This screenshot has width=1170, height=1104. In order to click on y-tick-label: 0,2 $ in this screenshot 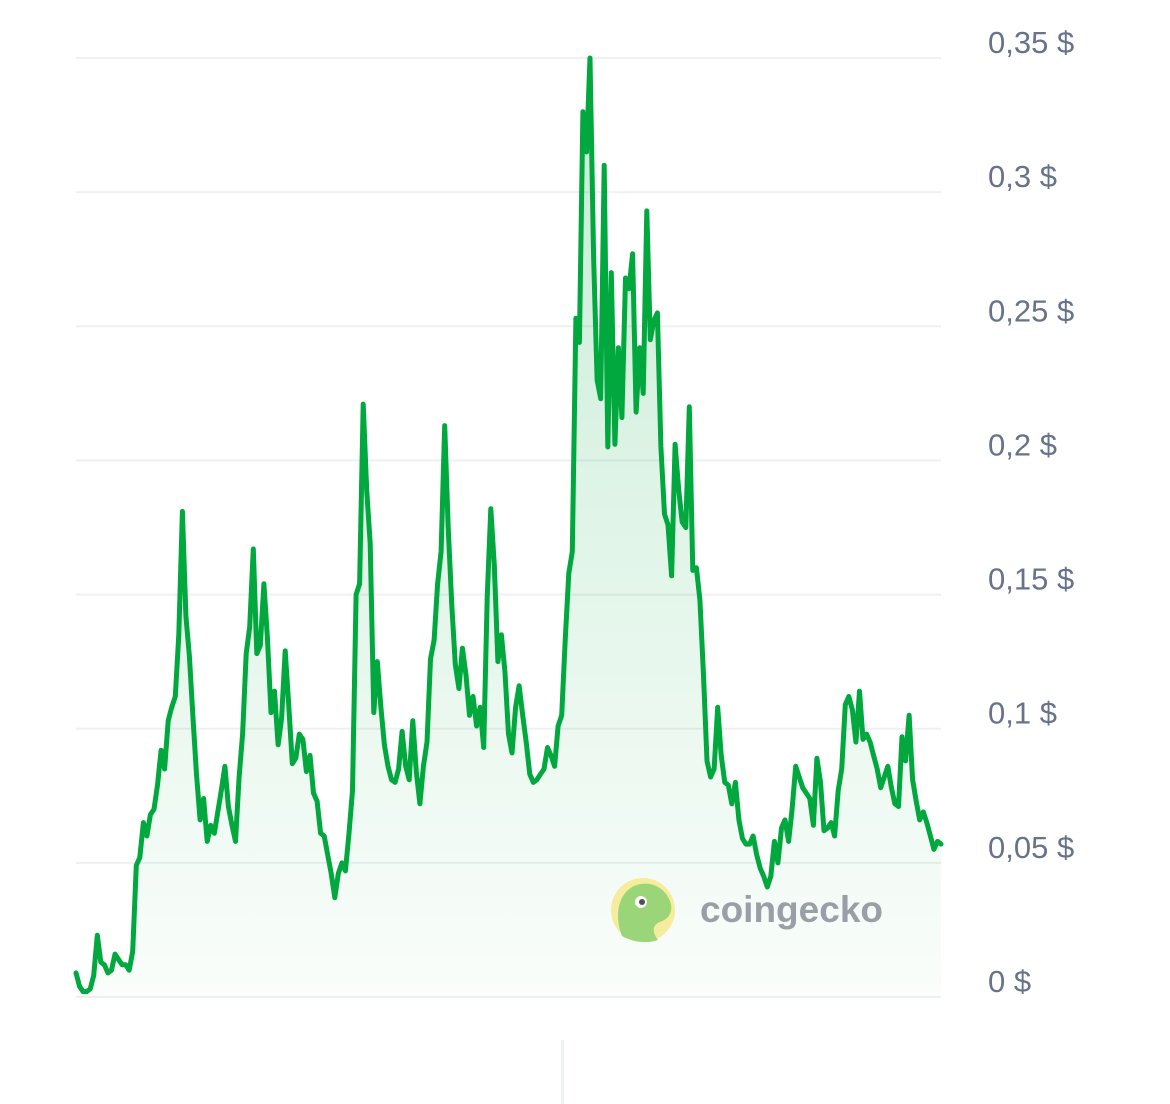, I will do `click(1022, 444)`.